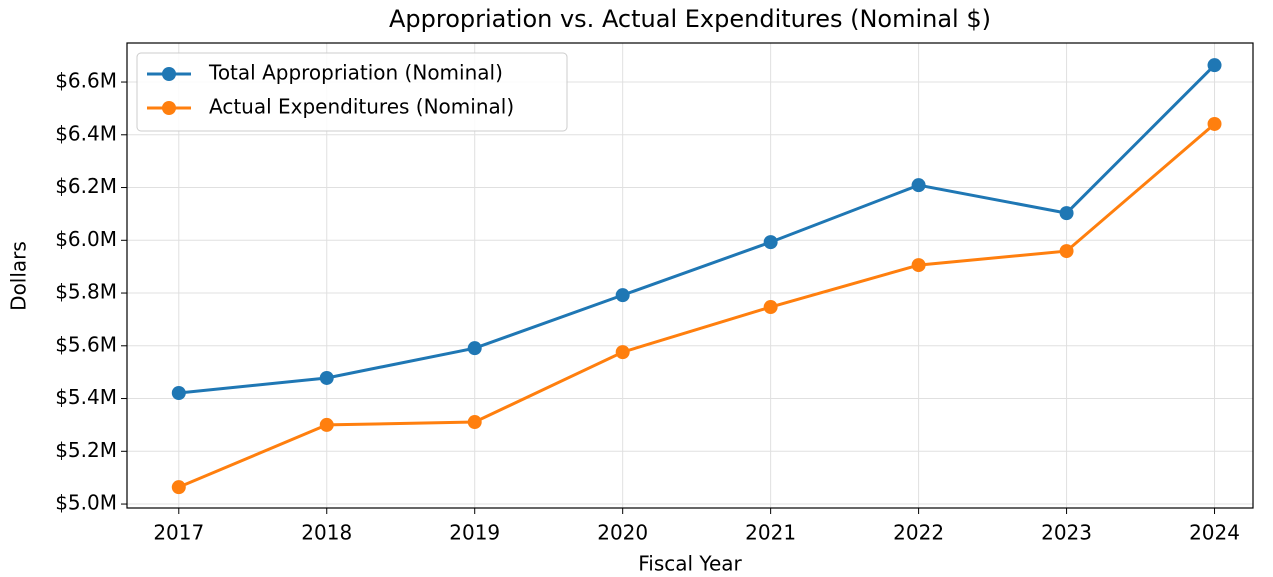 The width and height of the screenshot is (1273, 577). I want to click on y-tick-label: $5.8M, so click(86, 292).